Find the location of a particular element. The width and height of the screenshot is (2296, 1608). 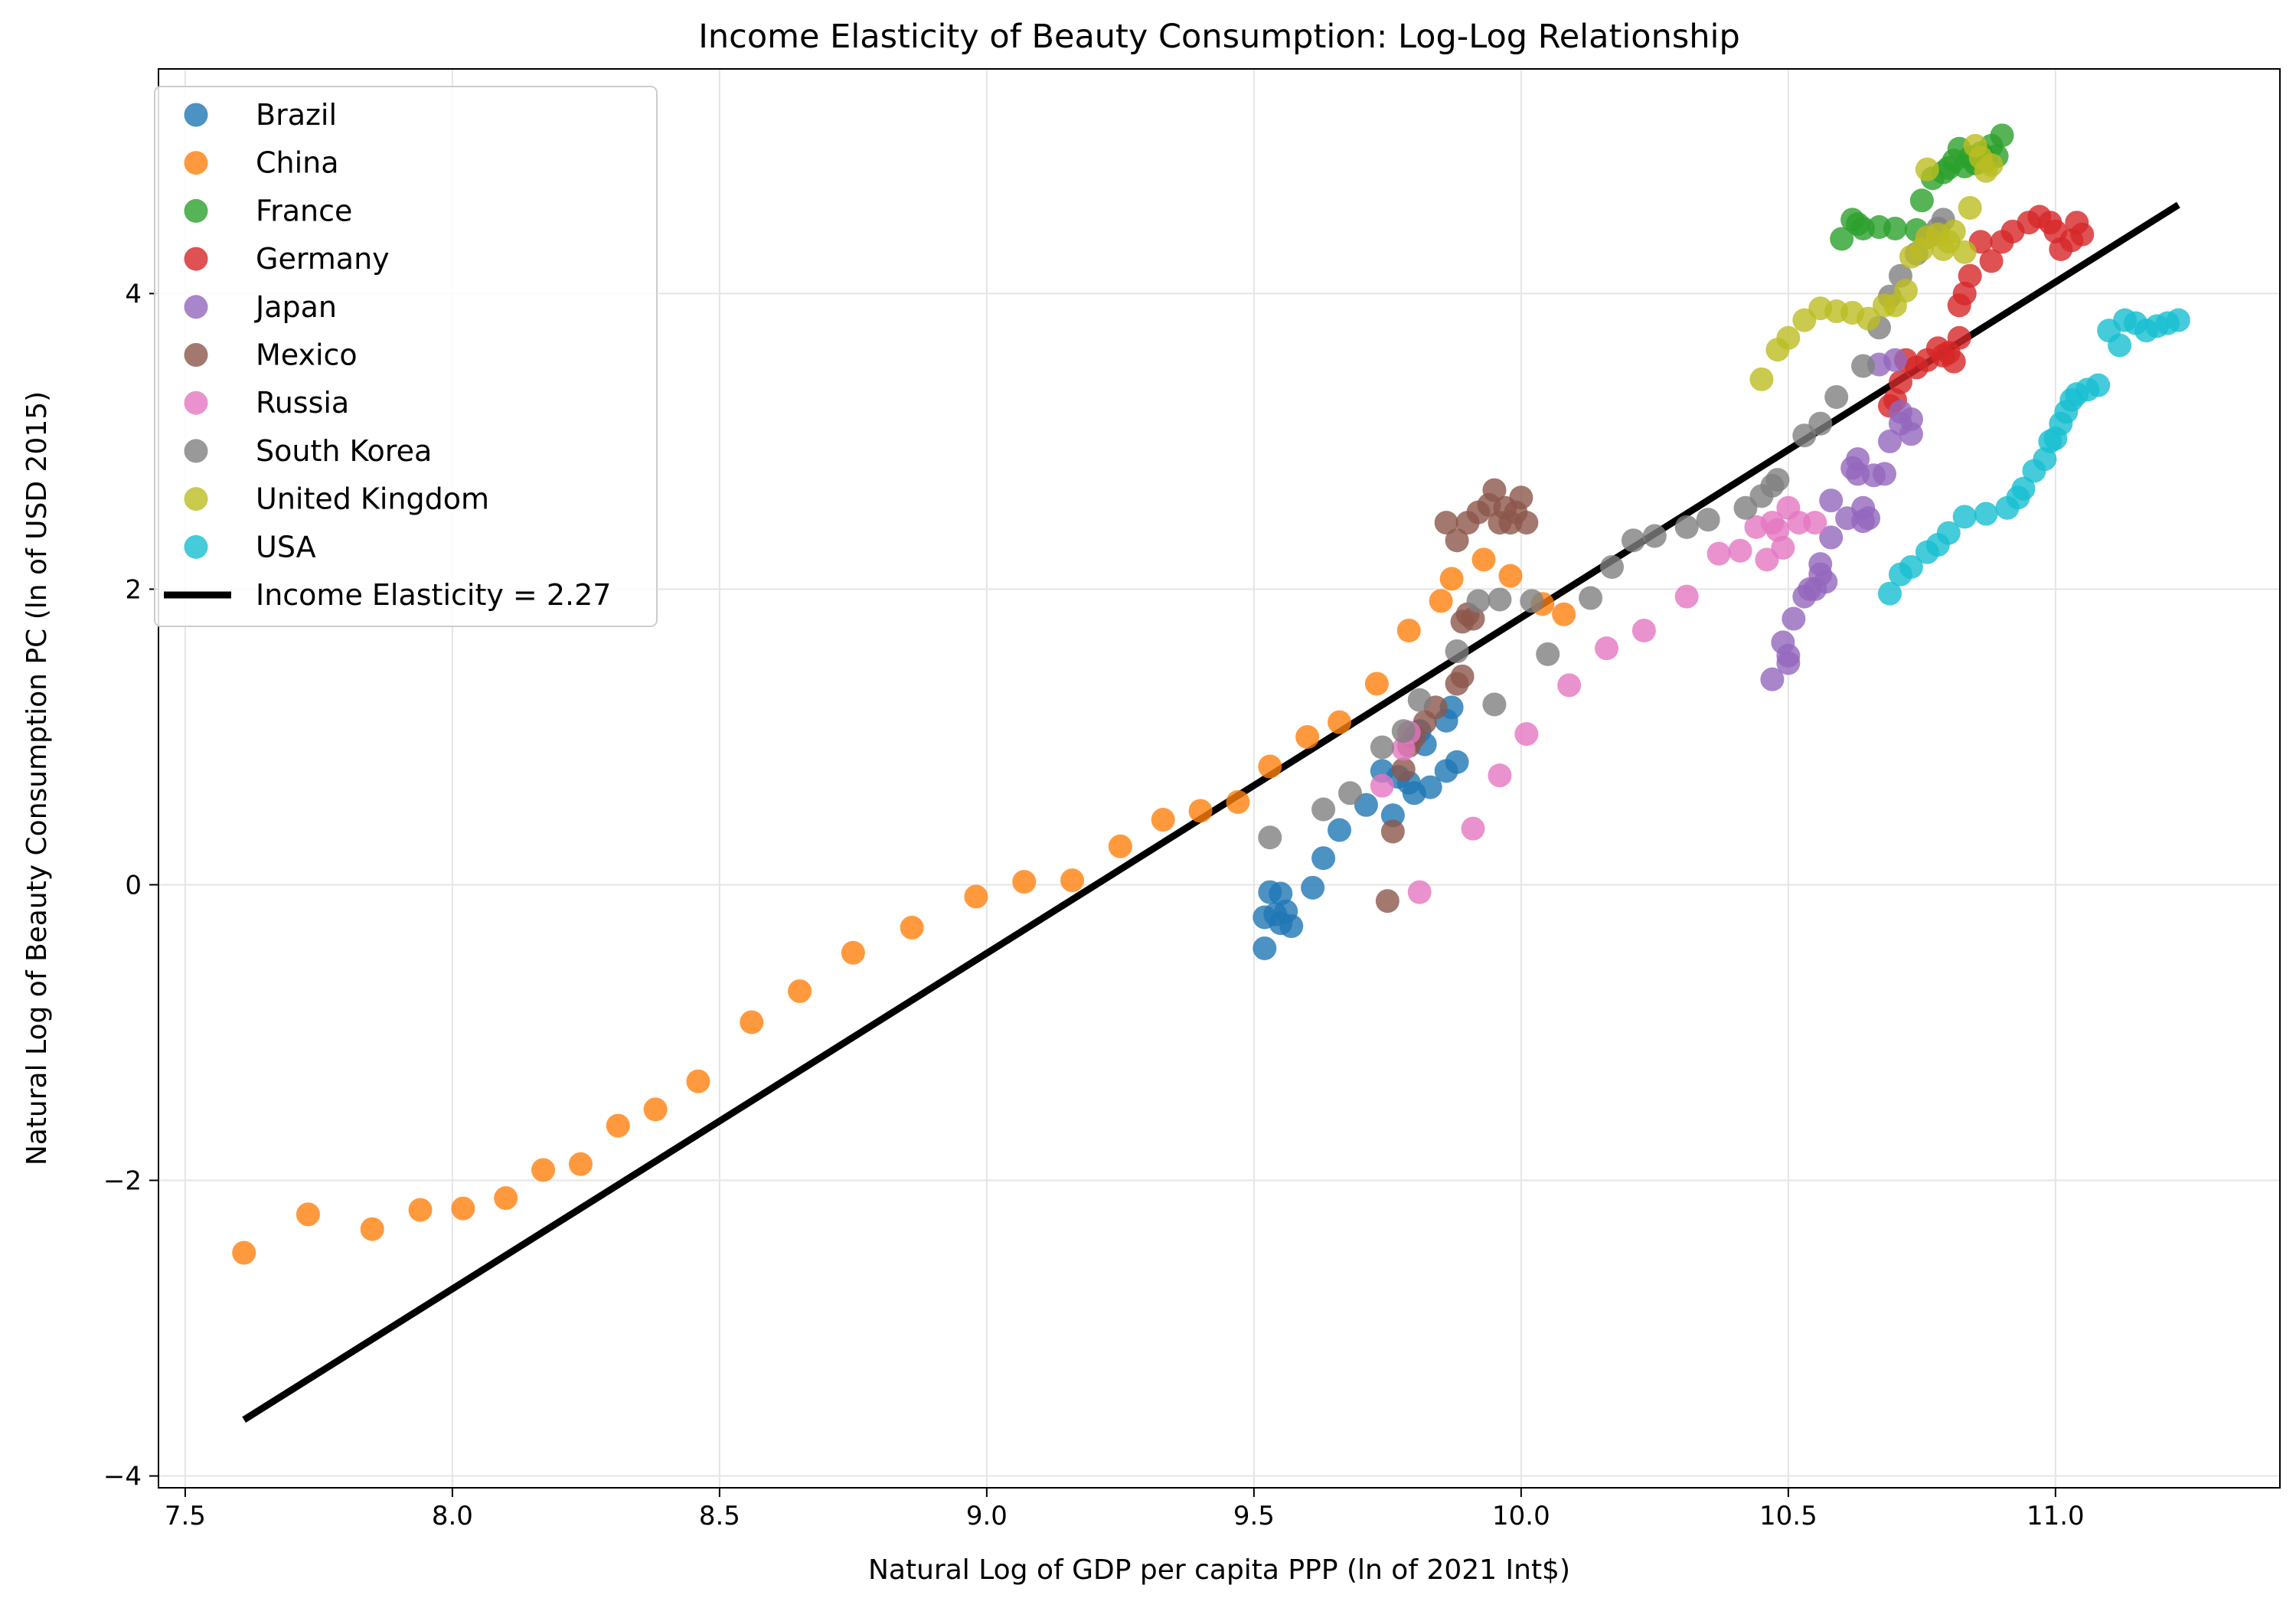

legend-label-mexico: Mexico is located at coordinates (307, 355).